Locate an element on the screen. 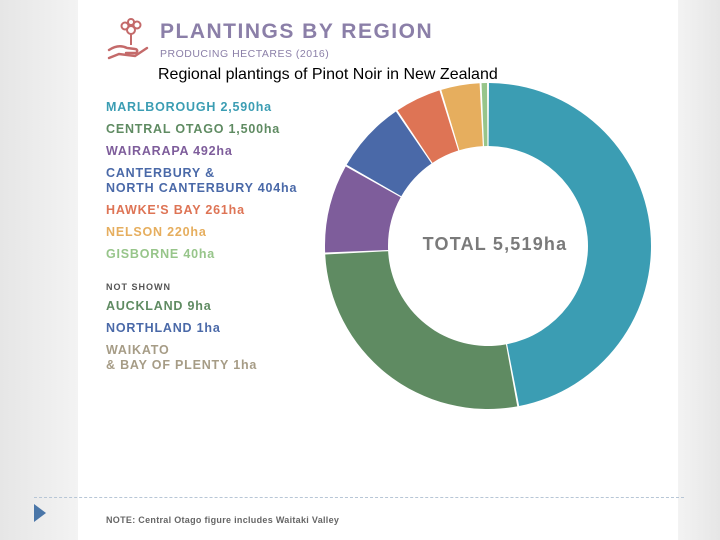 Image resolution: width=720 pixels, height=540 pixels. legend-item-name: MARLBOROUGH is located at coordinates (161, 107).